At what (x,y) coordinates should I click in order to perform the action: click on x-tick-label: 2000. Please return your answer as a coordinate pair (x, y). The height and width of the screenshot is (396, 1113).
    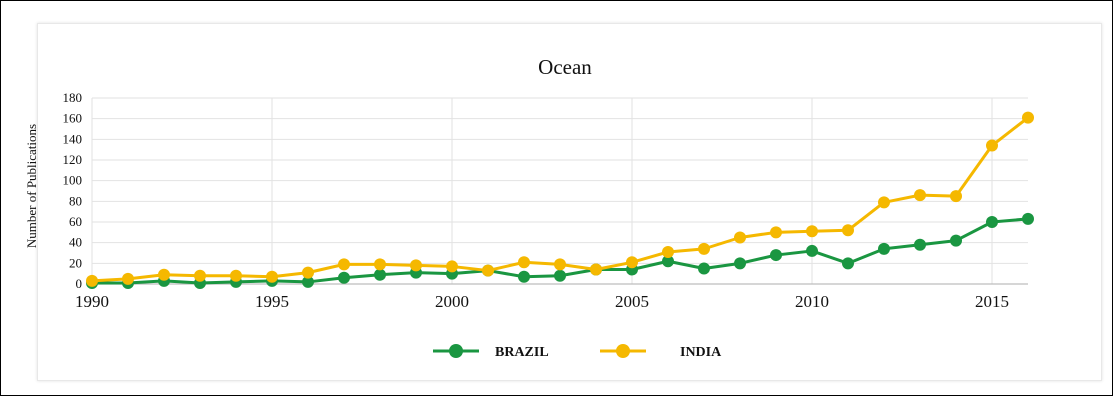
    Looking at the image, I should click on (452, 301).